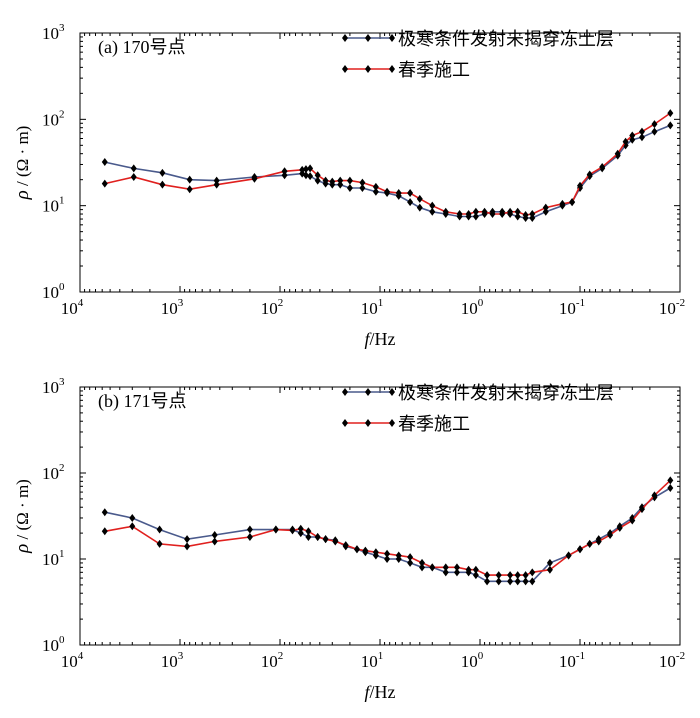  Describe the element at coordinates (672, 307) in the screenshot. I see `x-tick-label: 10⁻²` at that location.